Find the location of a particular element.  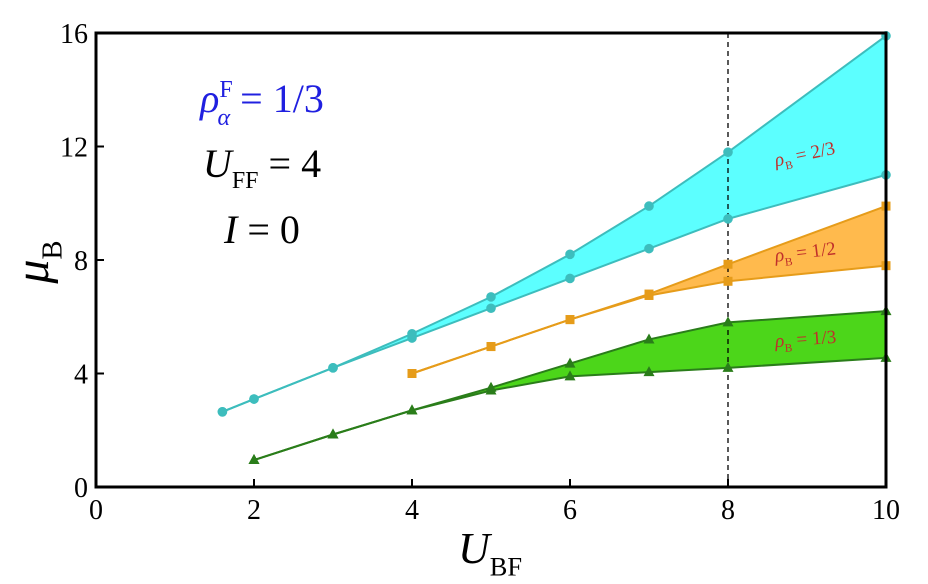

series-line is located at coordinates (649, 290).